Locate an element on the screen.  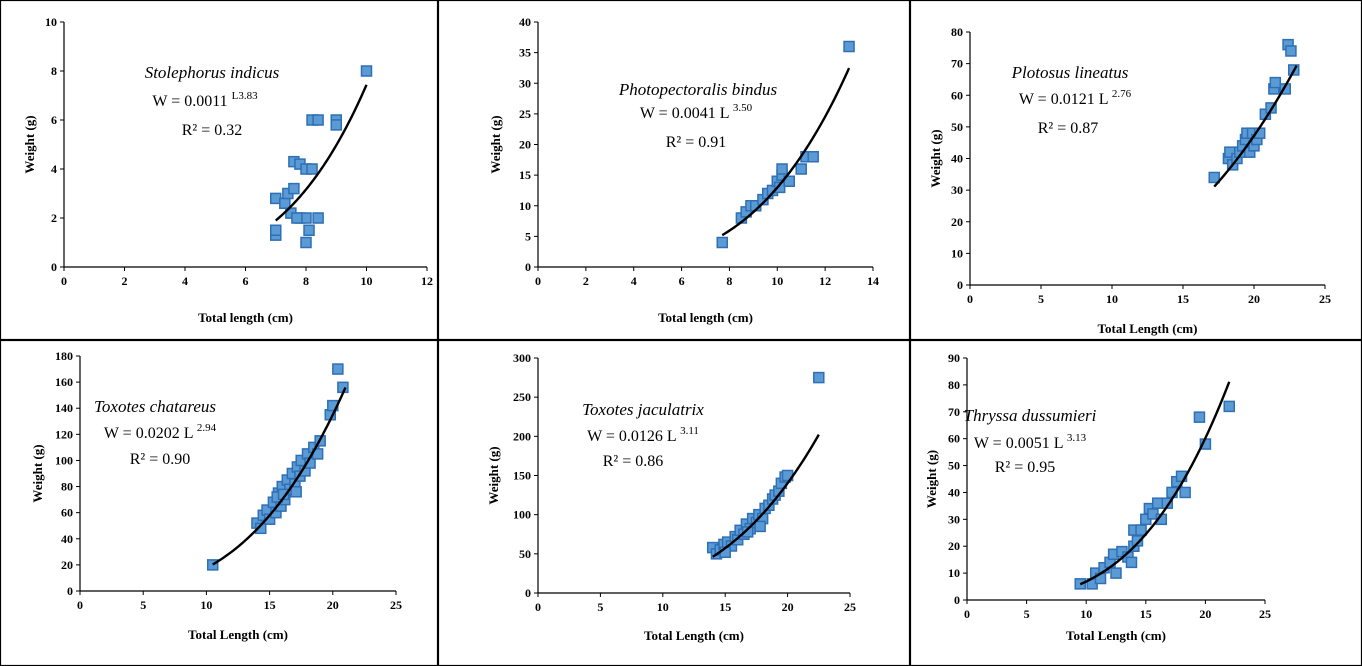
y-tick-label: 25 is located at coordinates (525, 114).